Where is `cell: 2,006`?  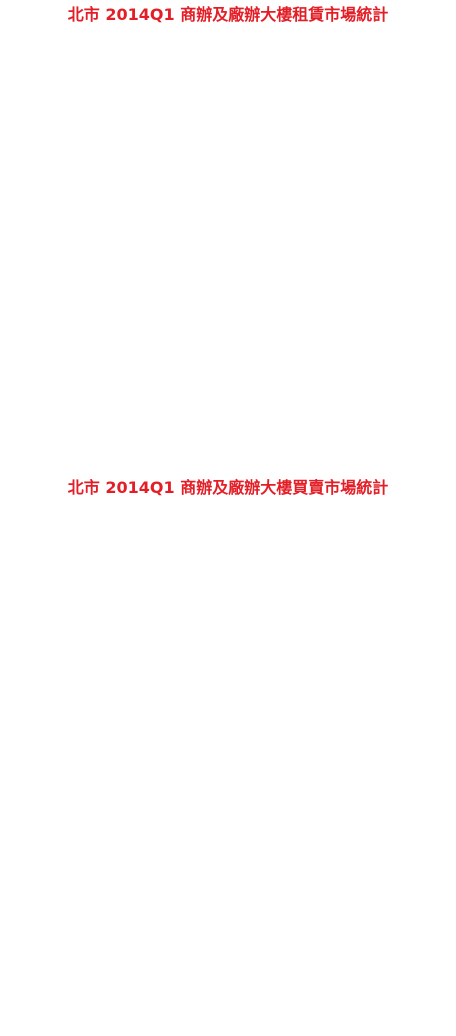 cell: 2,006 is located at coordinates (219, 355).